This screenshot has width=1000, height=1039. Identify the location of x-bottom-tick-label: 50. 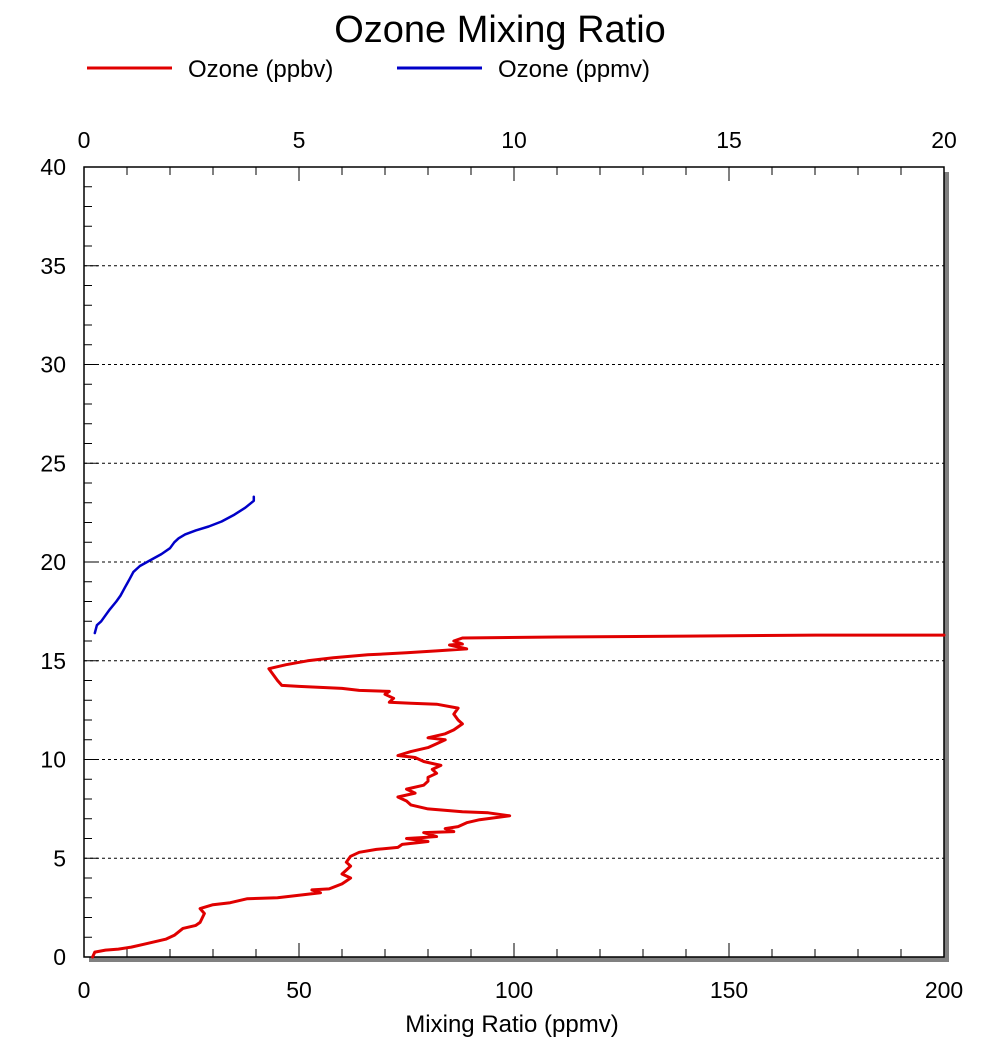
(299, 990).